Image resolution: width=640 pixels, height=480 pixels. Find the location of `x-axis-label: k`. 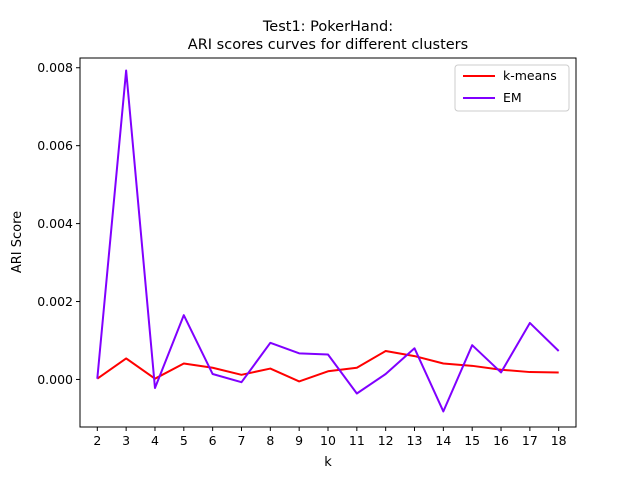

x-axis-label: k is located at coordinates (328, 462).